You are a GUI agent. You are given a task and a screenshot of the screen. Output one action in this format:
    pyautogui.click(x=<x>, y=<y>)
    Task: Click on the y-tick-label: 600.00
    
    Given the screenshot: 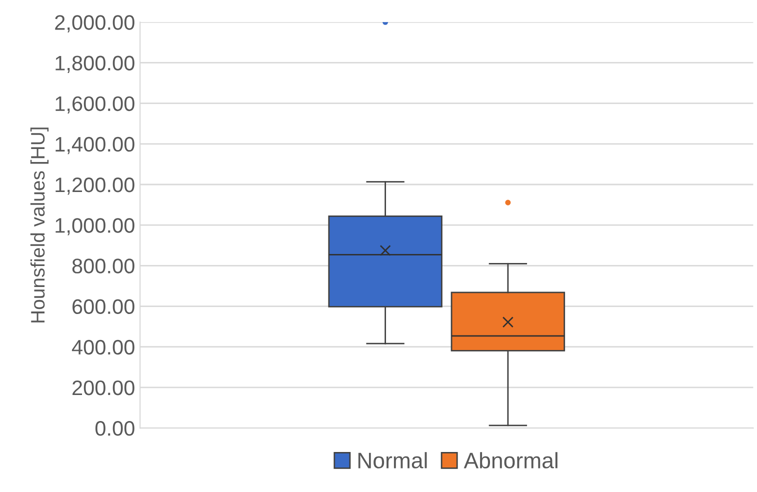 What is the action you would take?
    pyautogui.click(x=103, y=306)
    